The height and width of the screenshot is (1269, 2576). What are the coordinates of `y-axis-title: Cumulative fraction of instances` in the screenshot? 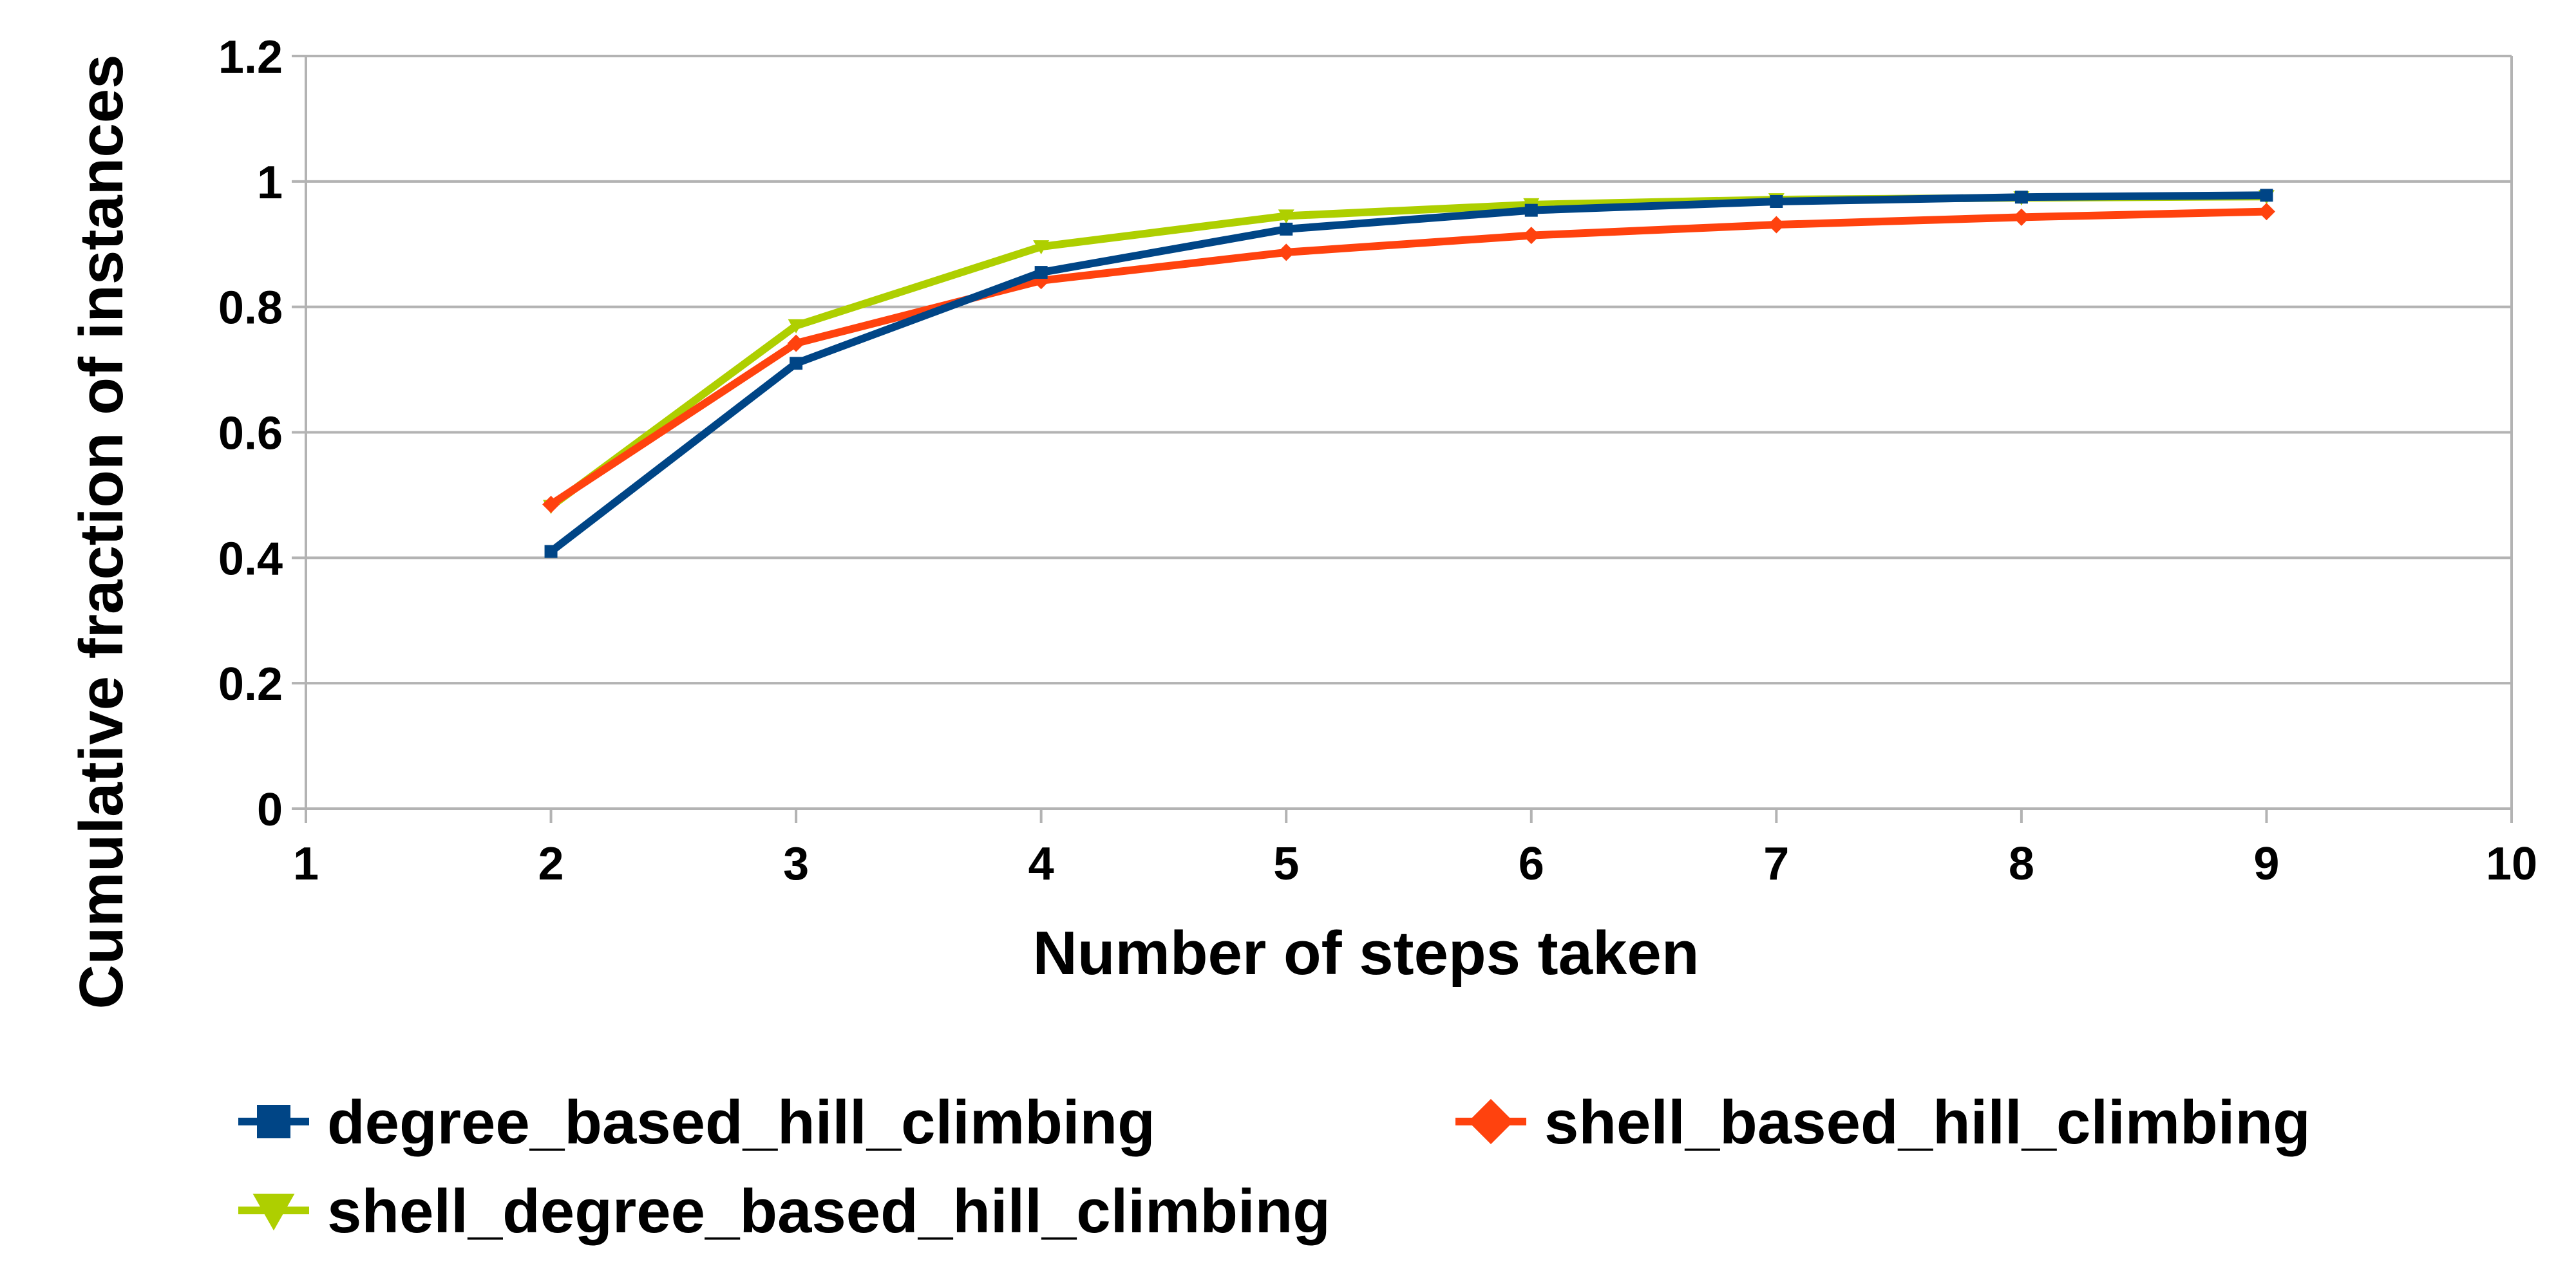 It's located at (101, 532).